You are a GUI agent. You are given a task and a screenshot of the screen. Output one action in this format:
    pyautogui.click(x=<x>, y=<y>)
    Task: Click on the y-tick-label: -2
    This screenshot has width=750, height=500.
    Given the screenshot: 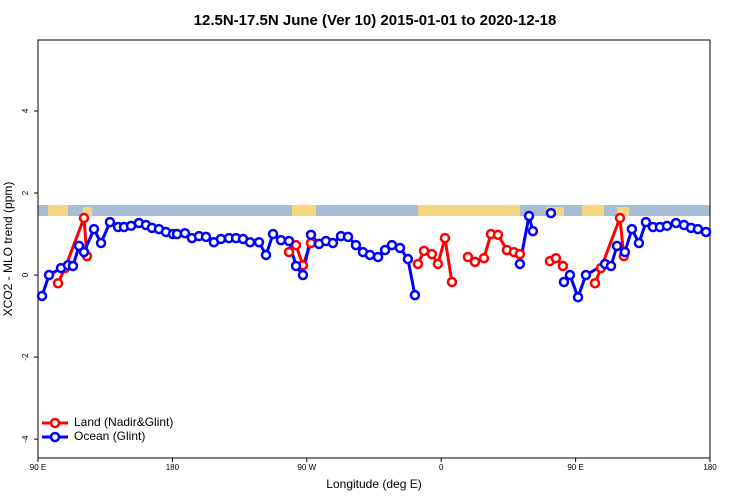 What is the action you would take?
    pyautogui.click(x=25, y=357)
    